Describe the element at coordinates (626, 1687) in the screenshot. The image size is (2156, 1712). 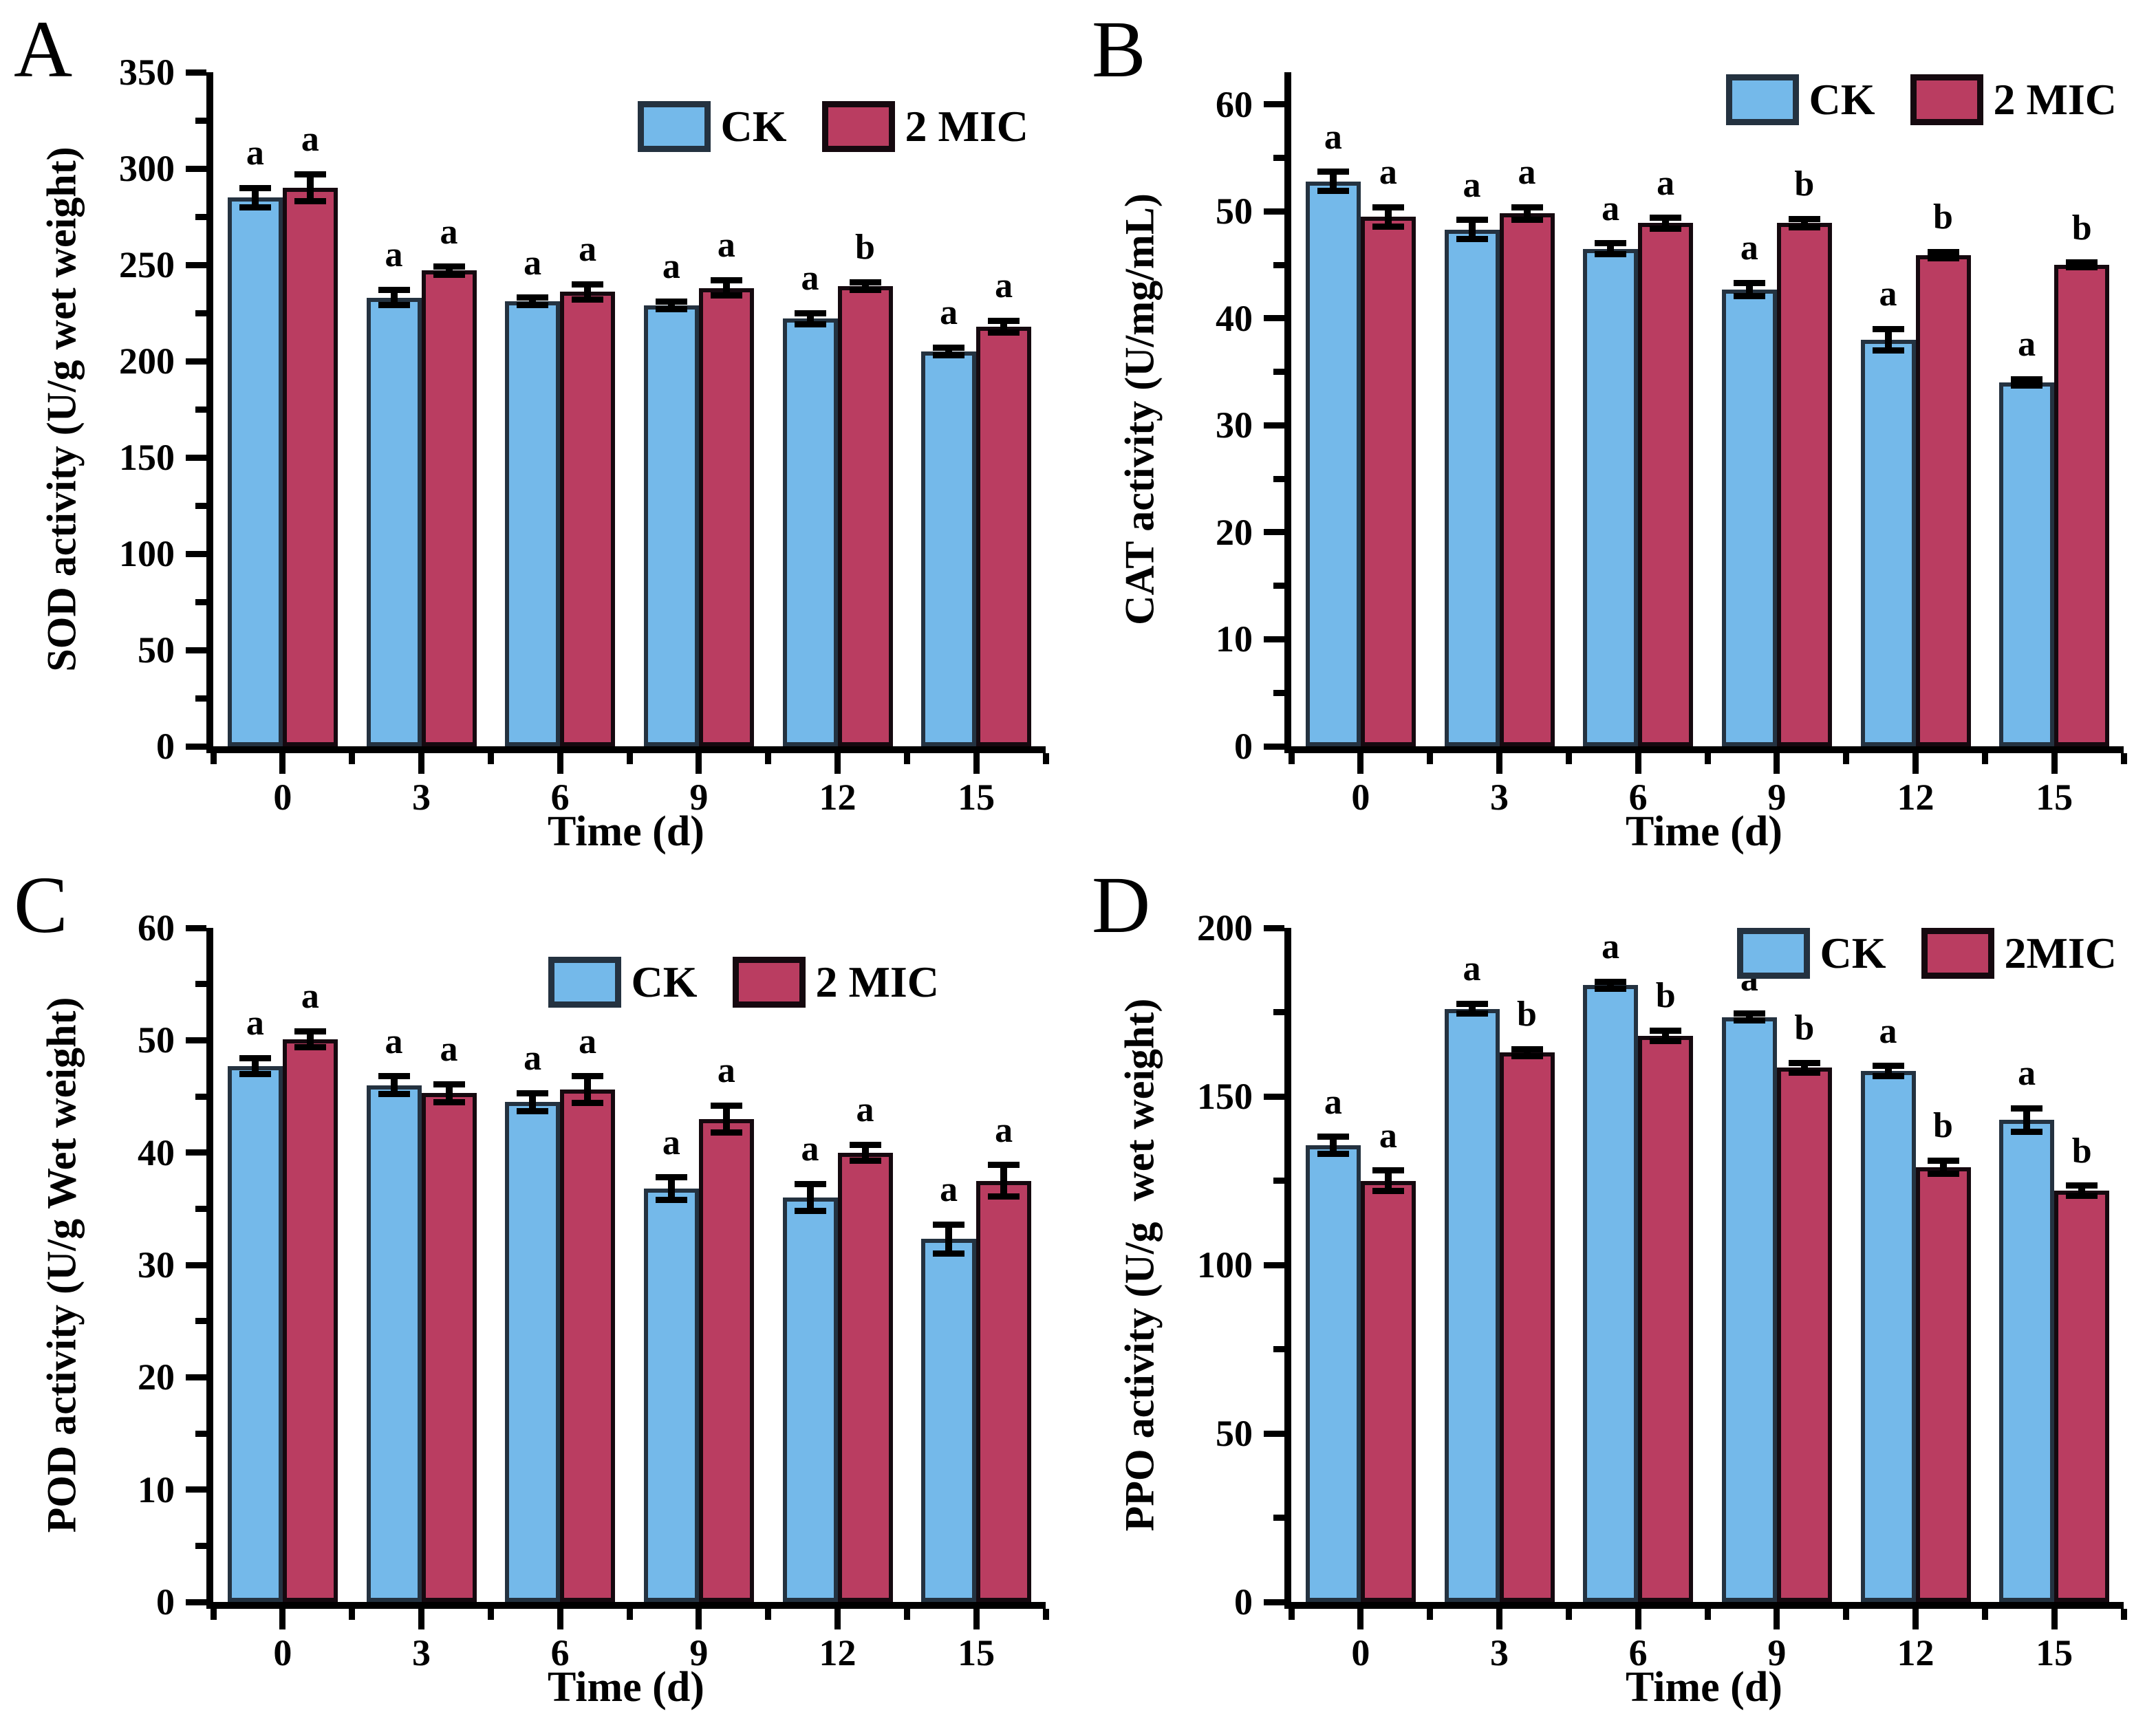
I see `x-axis-title-pod: Time (d)` at that location.